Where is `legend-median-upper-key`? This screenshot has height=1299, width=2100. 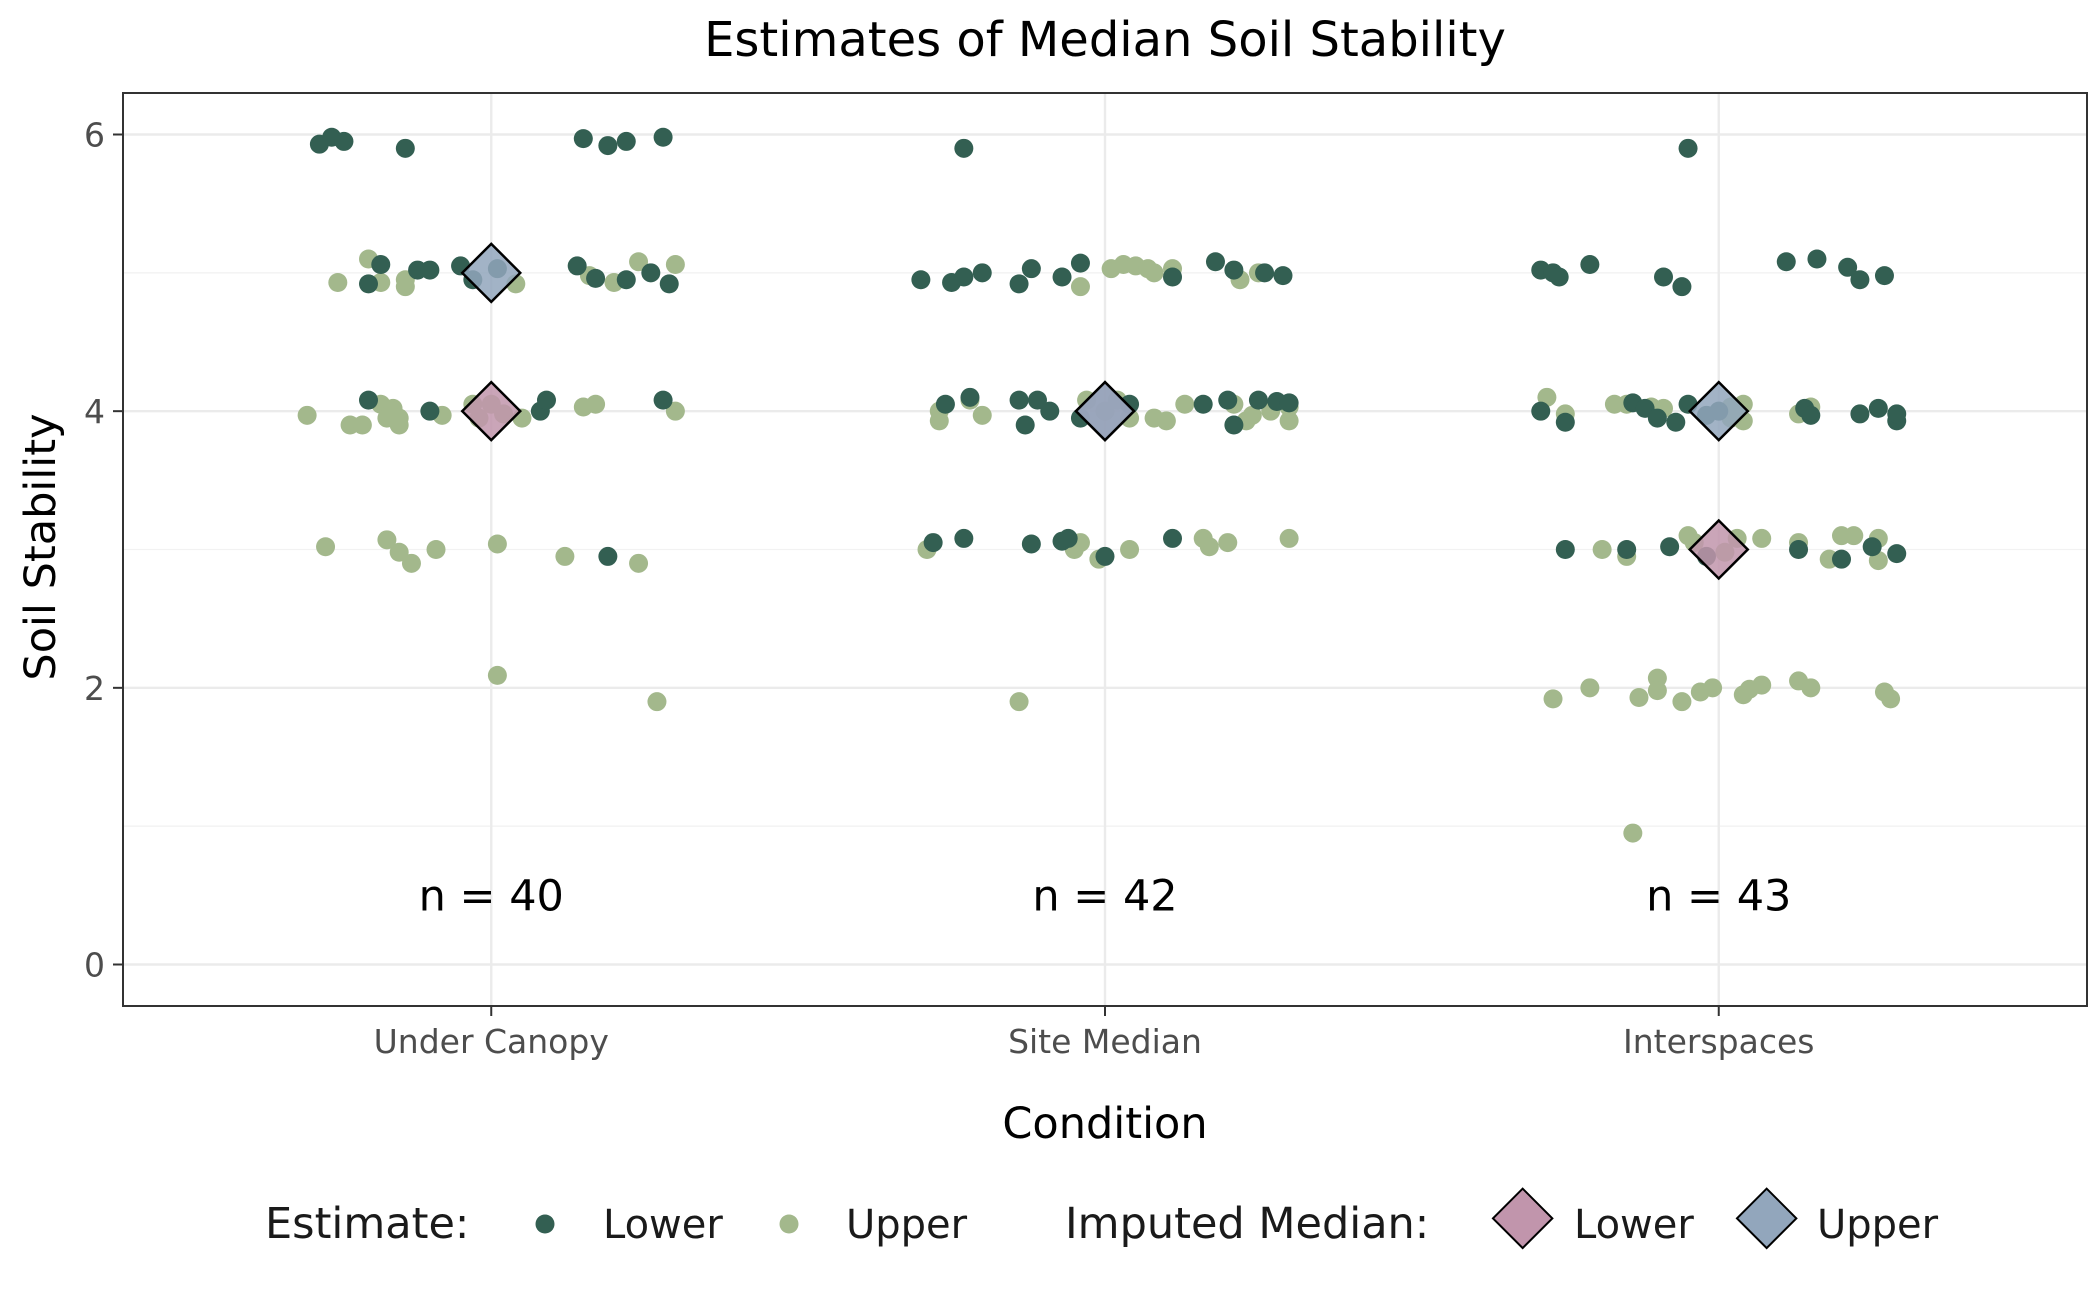
legend-median-upper-key is located at coordinates (1766, 1218).